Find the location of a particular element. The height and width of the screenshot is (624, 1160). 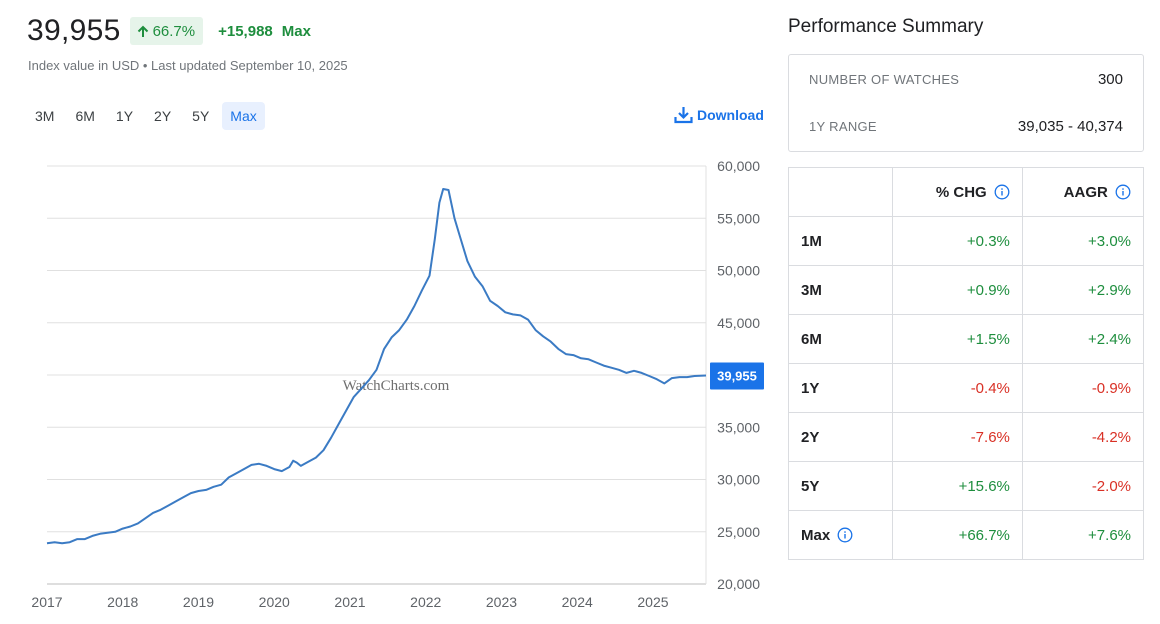

x-tick-label: 2022 is located at coordinates (425, 602).